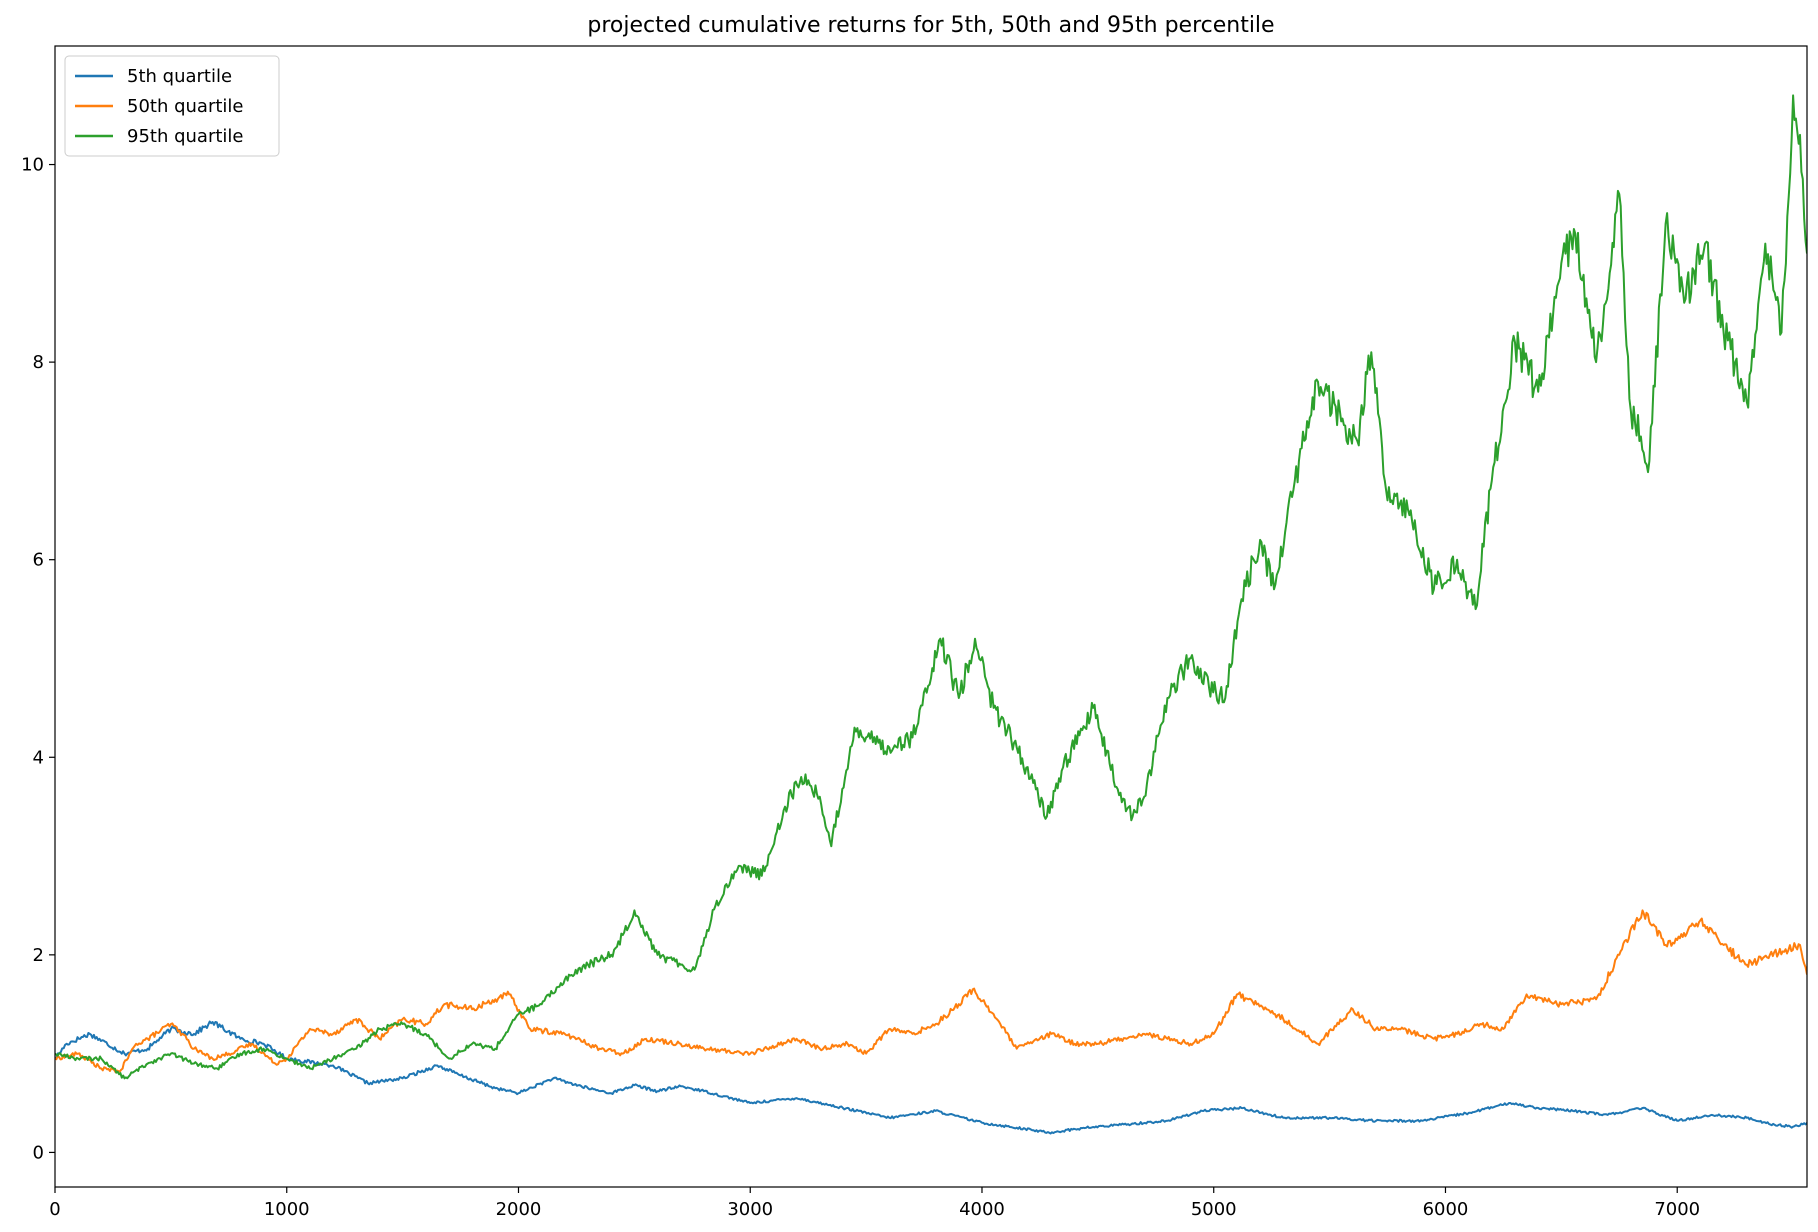  Describe the element at coordinates (287, 1209) in the screenshot. I see `x-tick-label: 1000` at that location.